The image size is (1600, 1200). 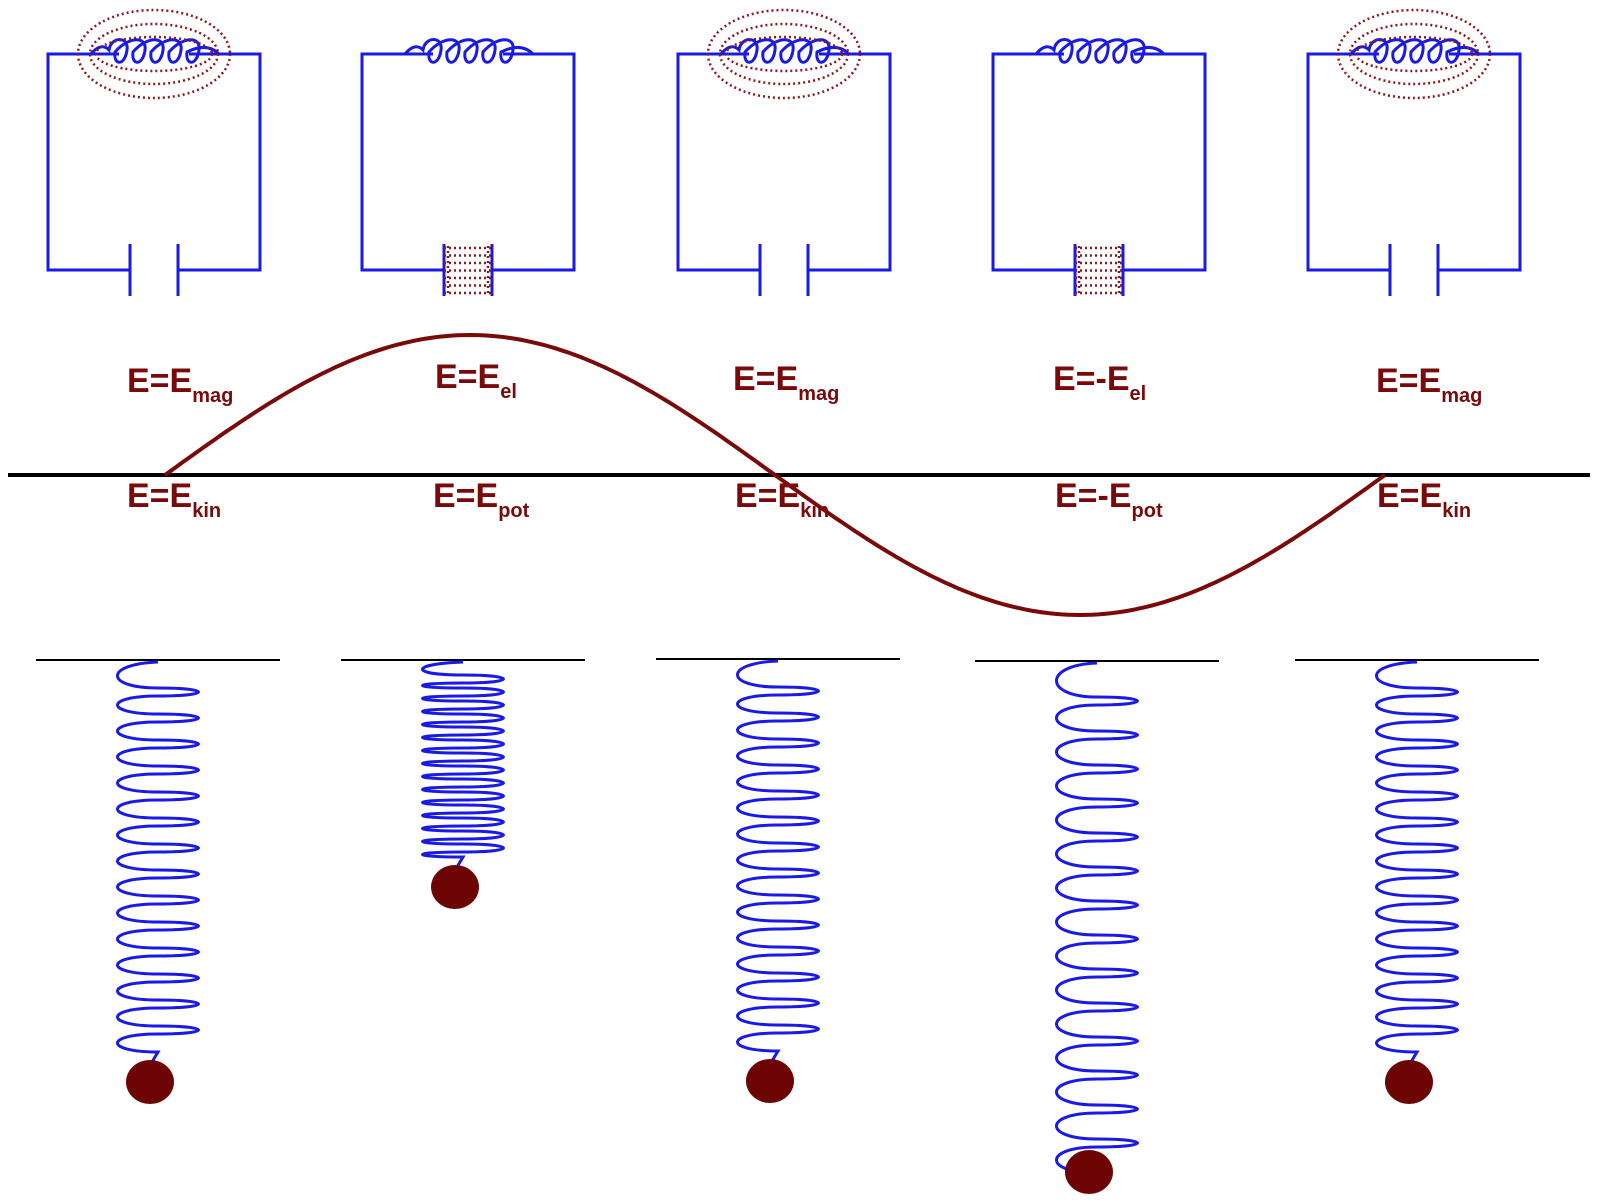 I want to click on upper-energy-label: E=Eel, so click(x=476, y=380).